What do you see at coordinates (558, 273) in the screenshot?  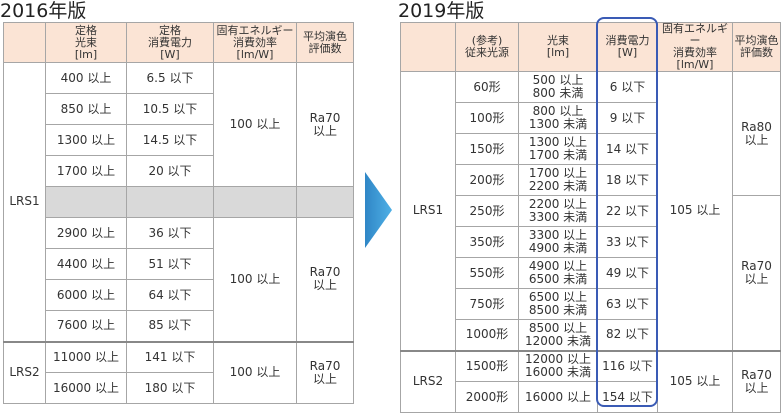 I see `value-cell: 4900 以上 6500 未満` at bounding box center [558, 273].